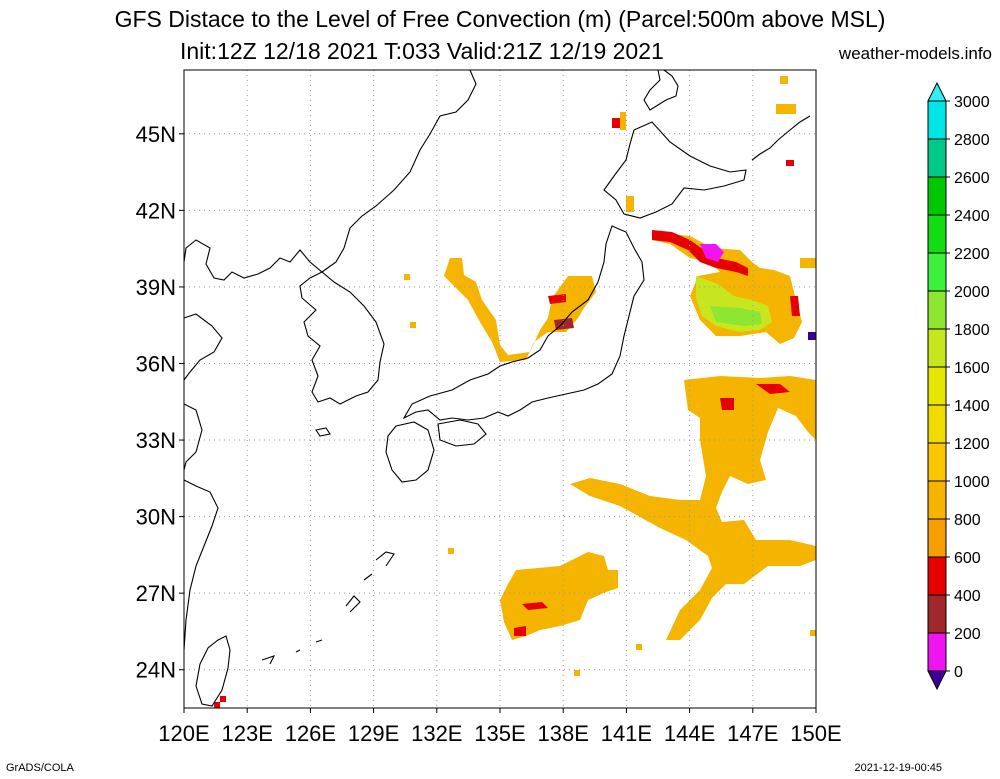  I want to click on lon-tick-label: 138E, so click(563, 733).